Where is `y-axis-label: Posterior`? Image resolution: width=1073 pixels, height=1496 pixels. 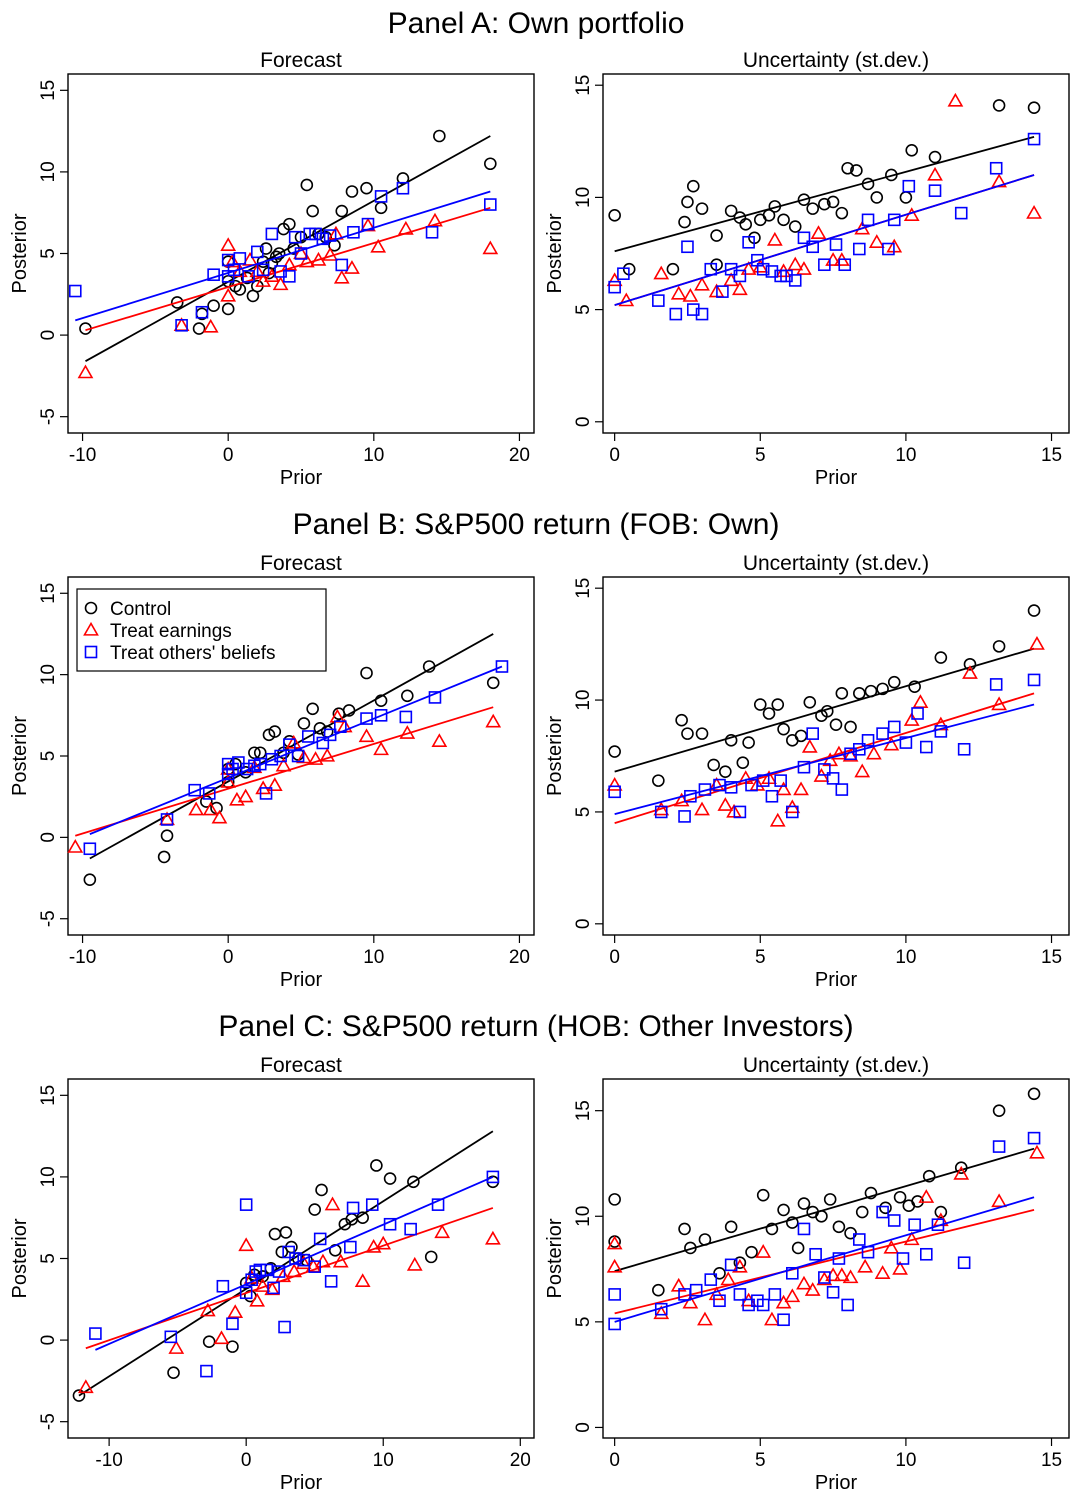 y-axis-label: Posterior is located at coordinates (555, 1258).